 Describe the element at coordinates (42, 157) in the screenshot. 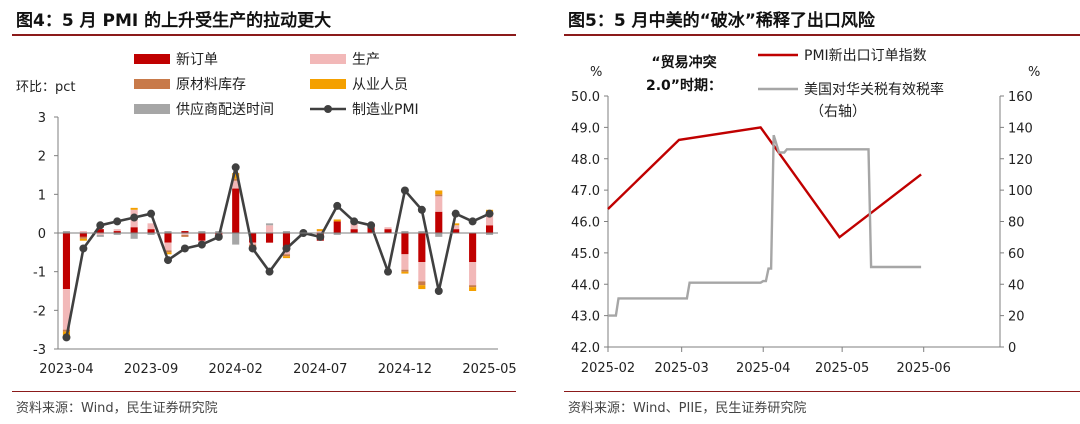

I see `left-y-tick-label: 2` at that location.